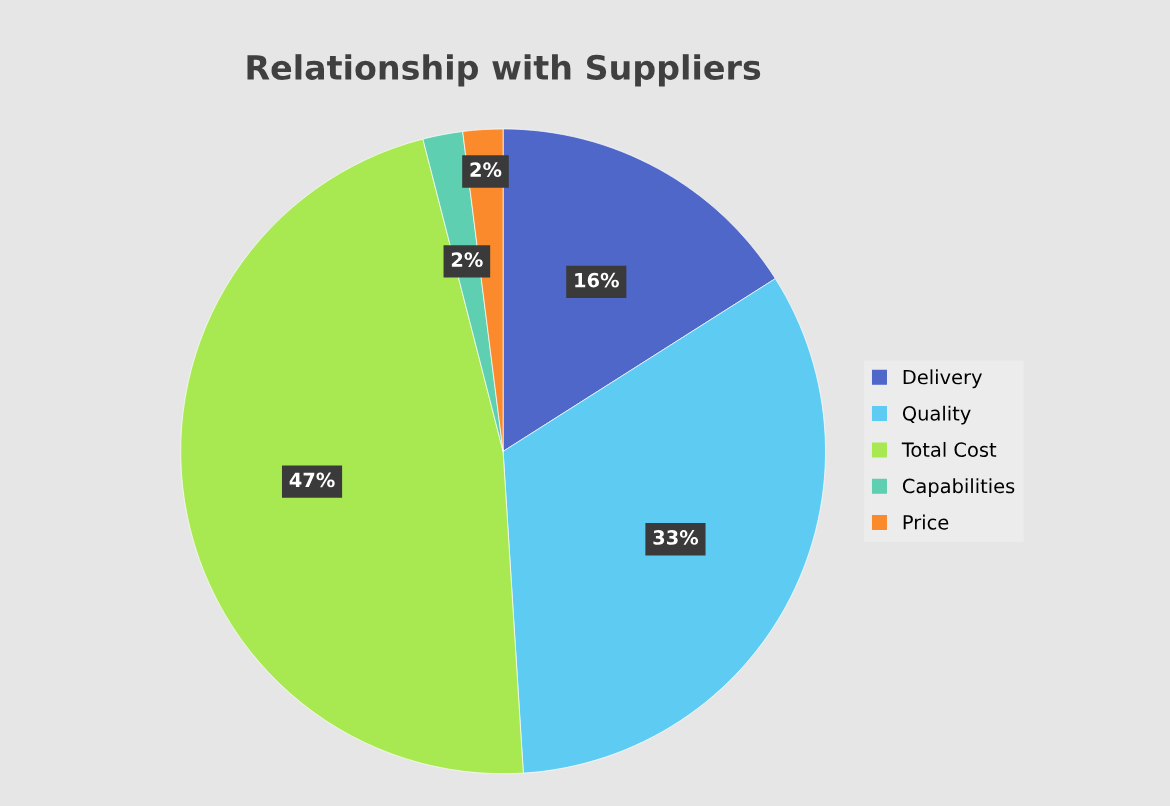  I want to click on data-label: 16%, so click(597, 280).